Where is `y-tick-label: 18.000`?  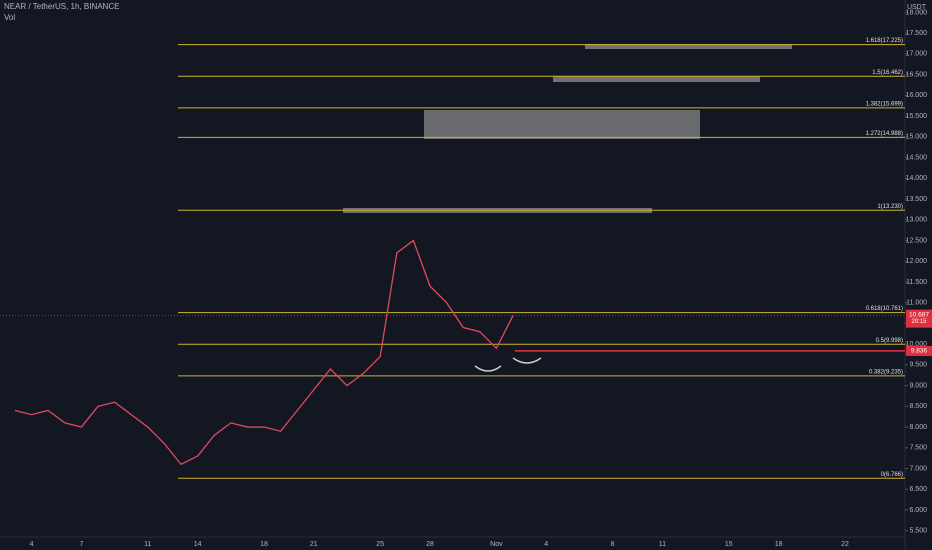
y-tick-label: 18.000 is located at coordinates (917, 12).